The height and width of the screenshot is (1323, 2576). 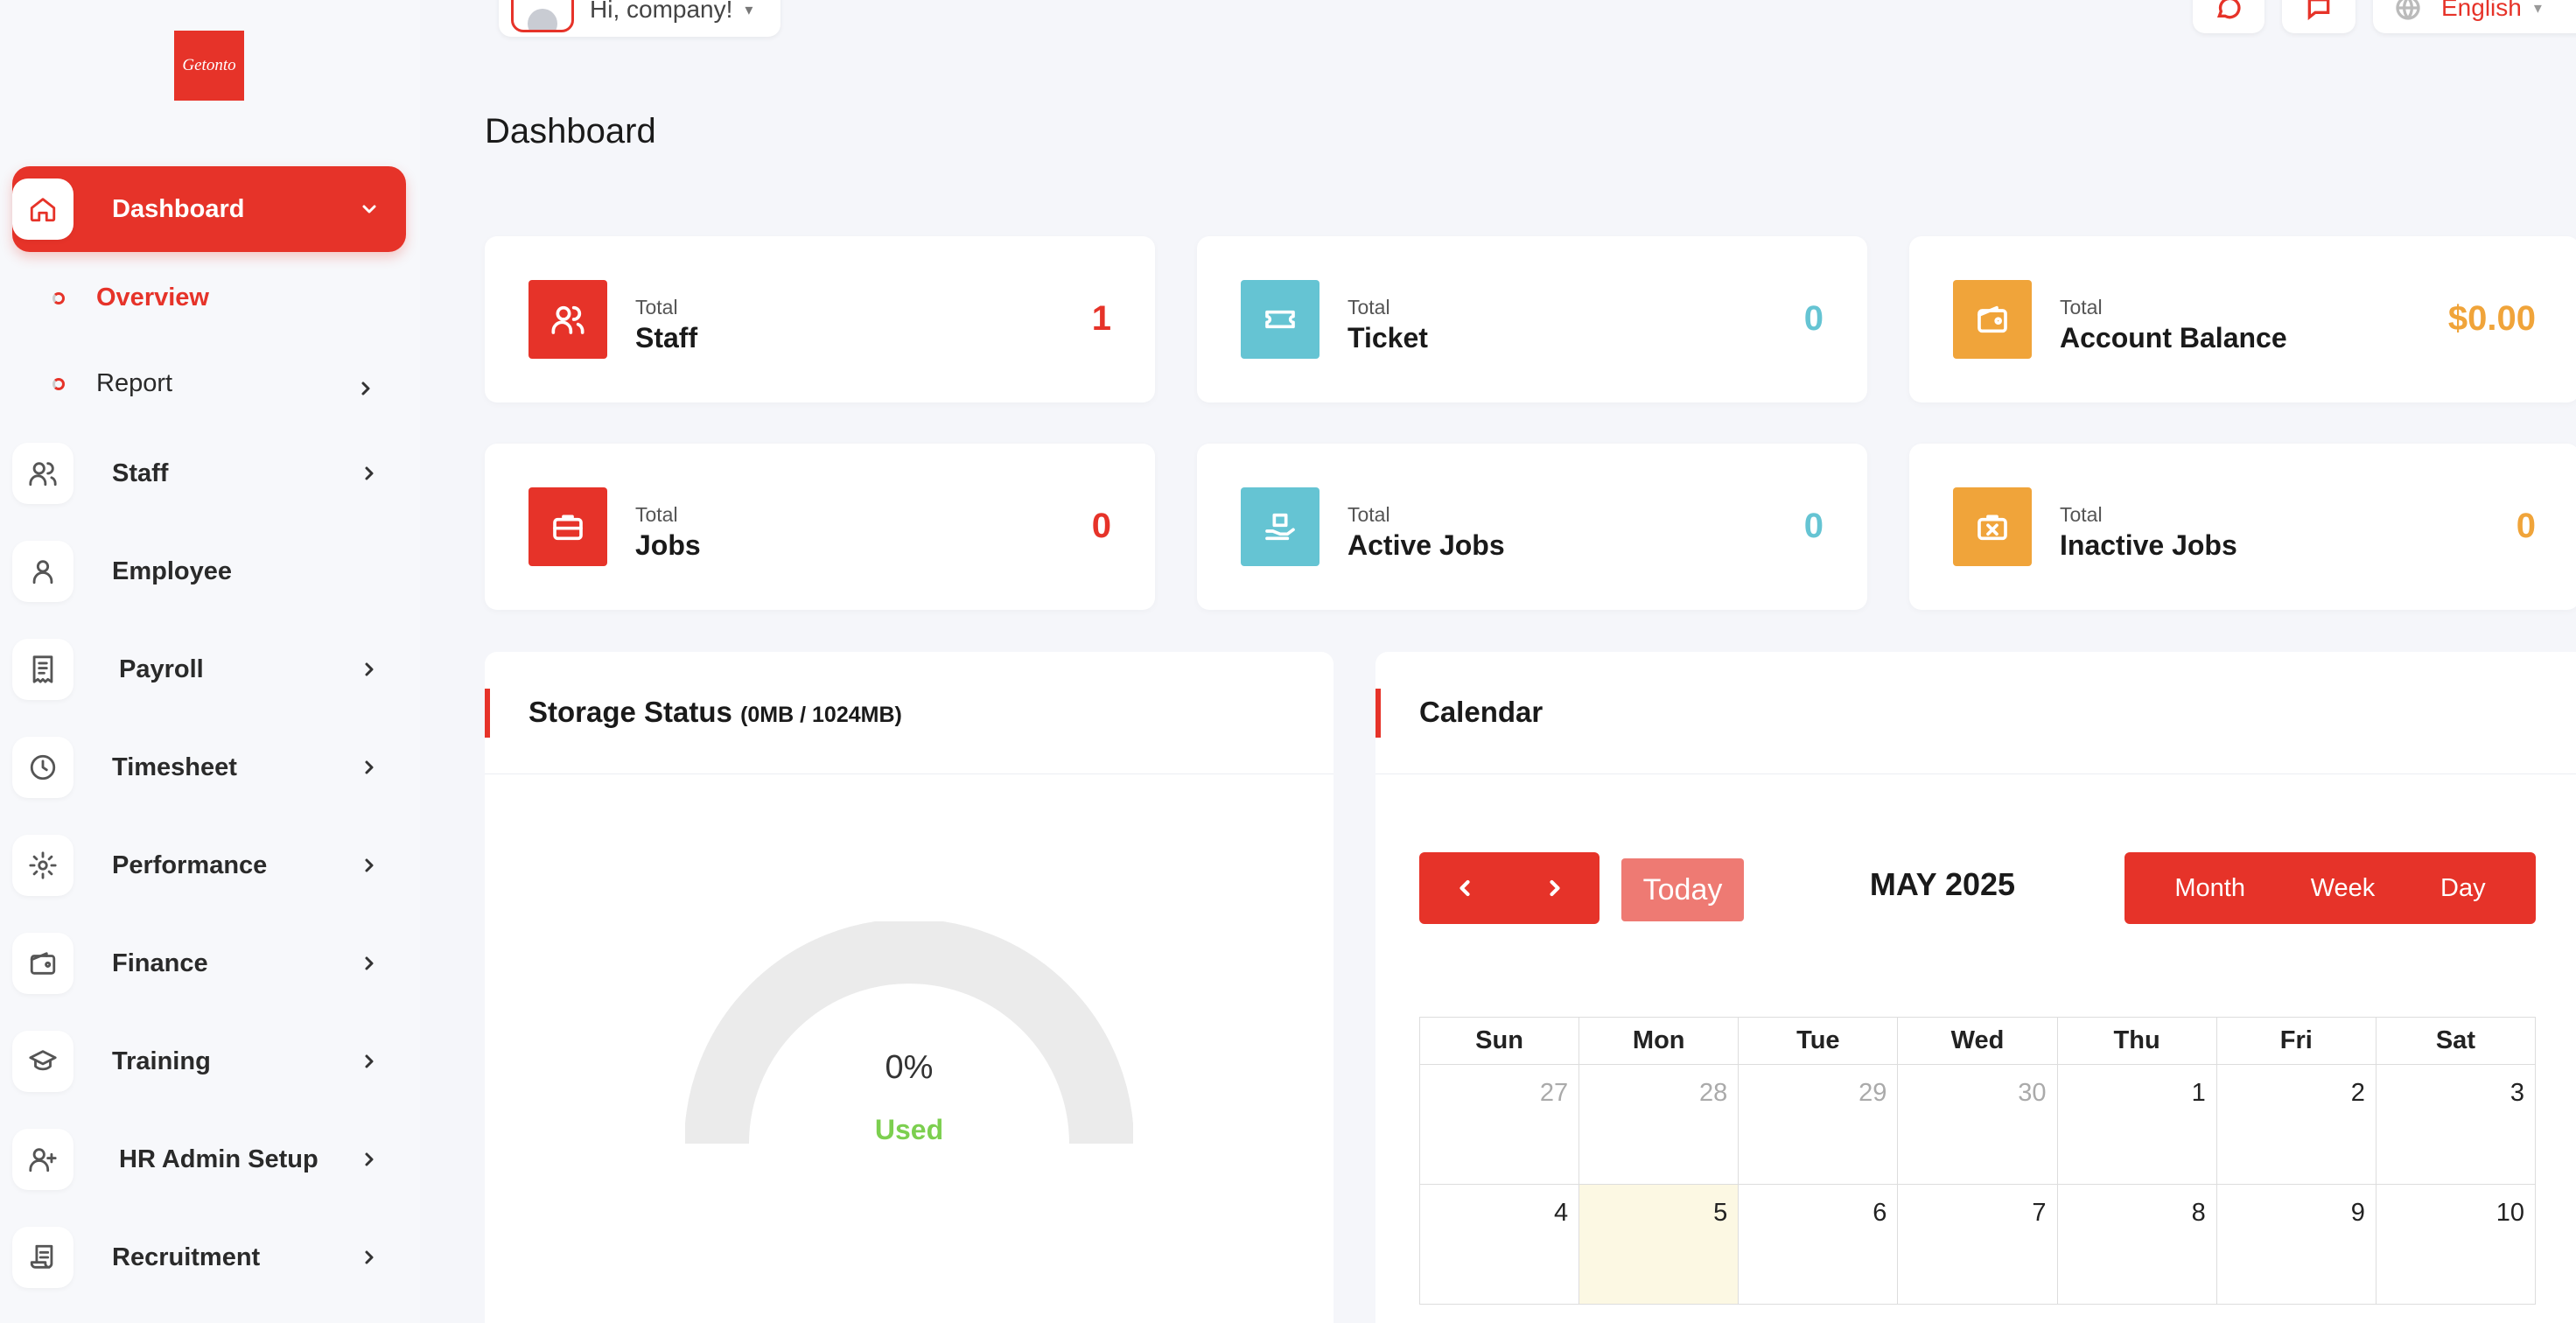 What do you see at coordinates (2242, 527) in the screenshot?
I see `stat-card-inactive-jobs: Total Inactive Jobs 0` at bounding box center [2242, 527].